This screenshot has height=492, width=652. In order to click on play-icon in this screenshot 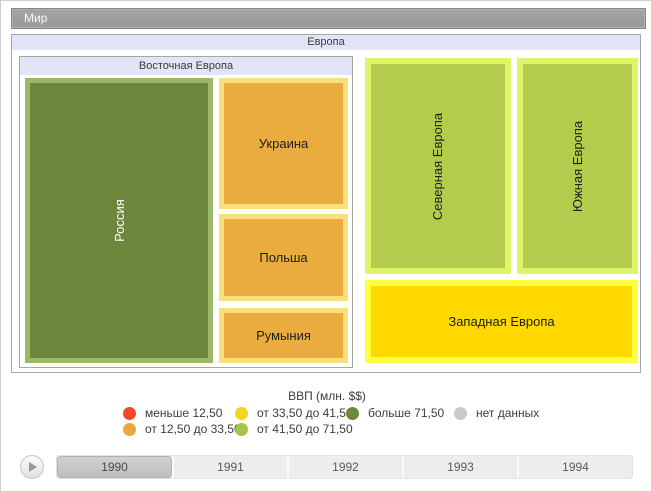, I will do `click(33, 467)`.